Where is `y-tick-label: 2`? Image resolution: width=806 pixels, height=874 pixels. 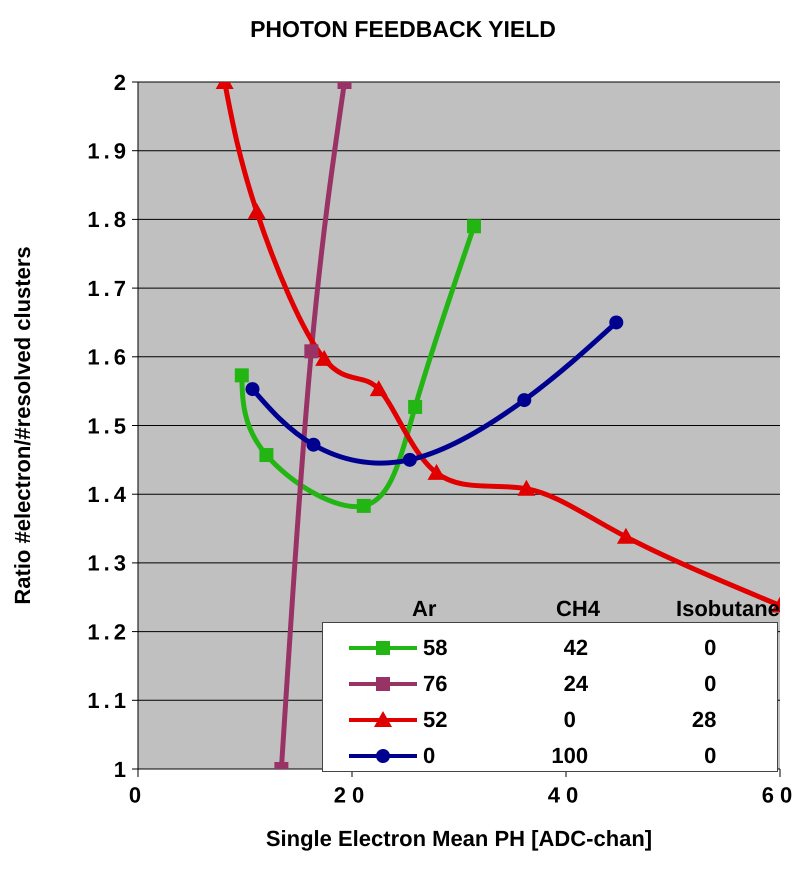 y-tick-label: 2 is located at coordinates (122, 82).